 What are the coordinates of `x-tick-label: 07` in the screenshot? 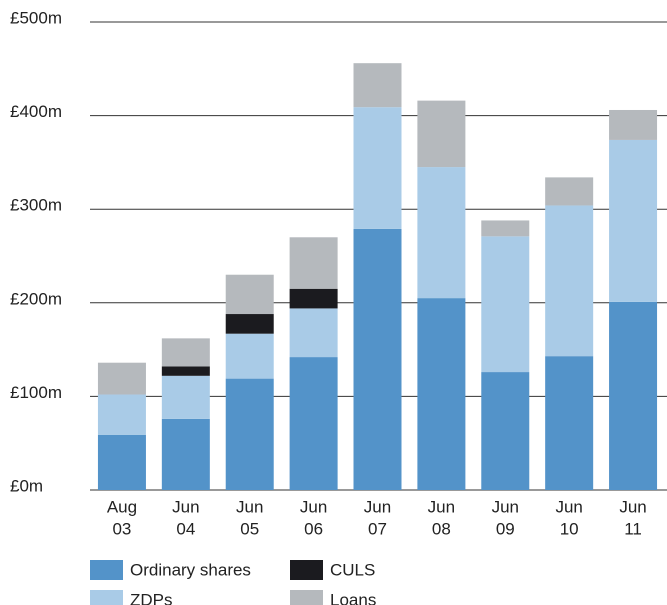 It's located at (377, 528).